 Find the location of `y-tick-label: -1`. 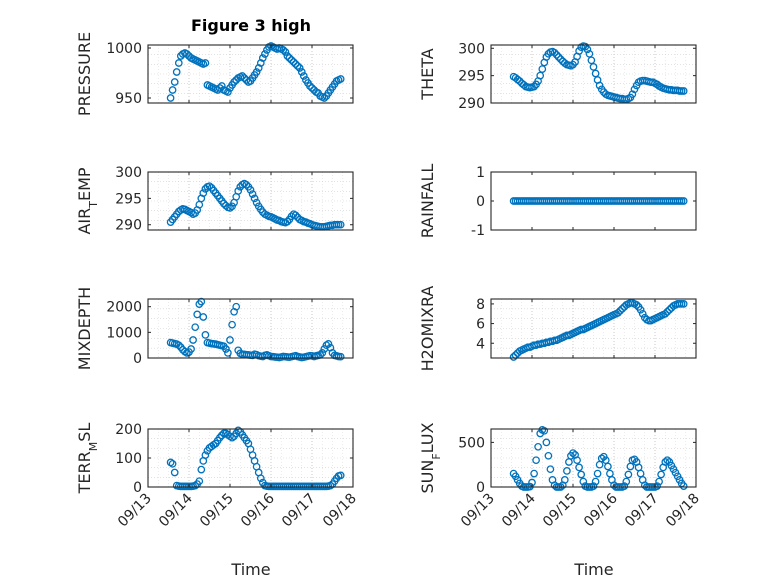

y-tick-label: -1 is located at coordinates (478, 231).